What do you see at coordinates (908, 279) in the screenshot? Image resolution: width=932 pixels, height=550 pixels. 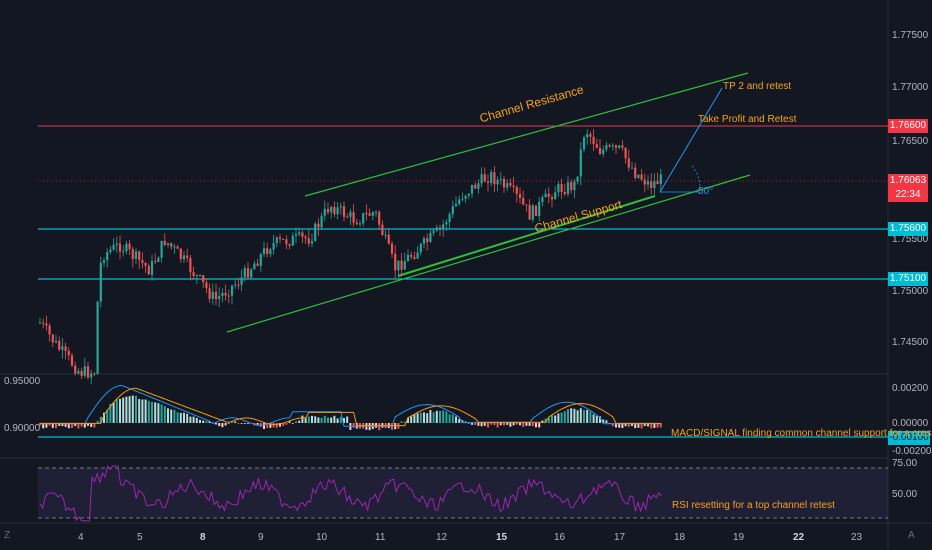 I see `support-lower-price-tag: 1.75100` at bounding box center [908, 279].